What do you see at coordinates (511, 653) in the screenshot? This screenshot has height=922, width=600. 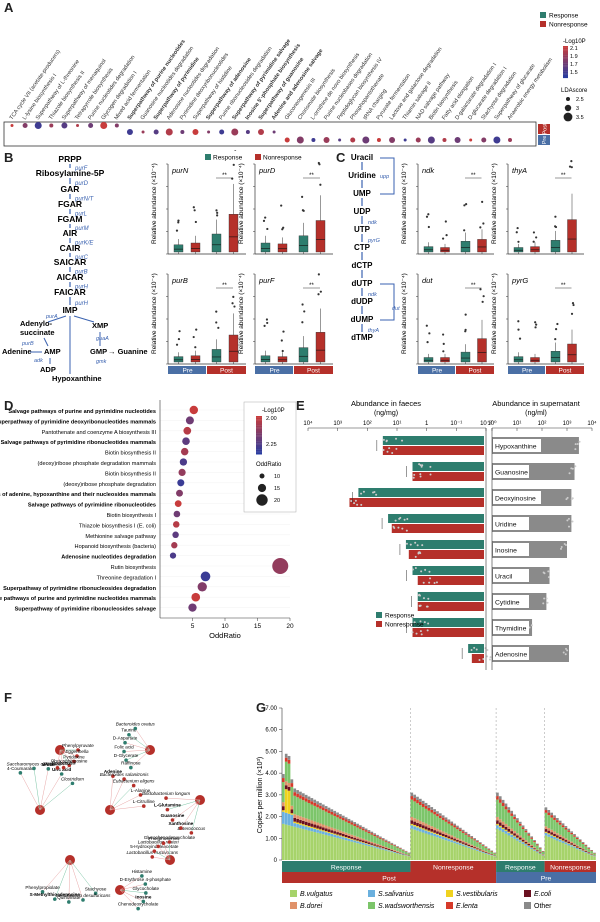 I see `label-bg` at bounding box center [511, 653].